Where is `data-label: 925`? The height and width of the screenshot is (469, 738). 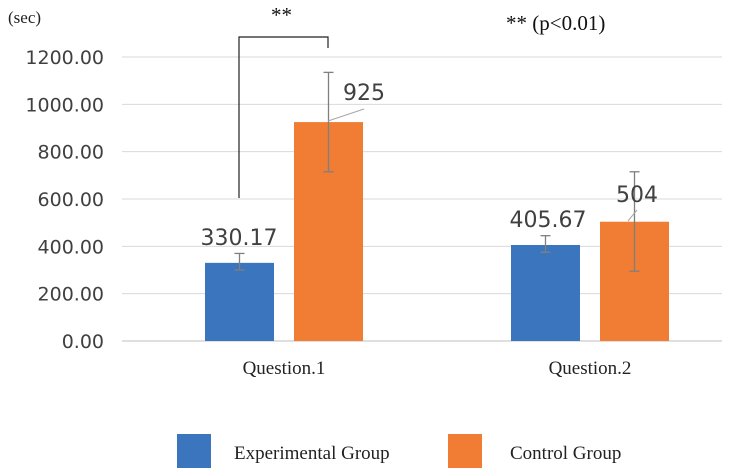
data-label: 925 is located at coordinates (364, 93).